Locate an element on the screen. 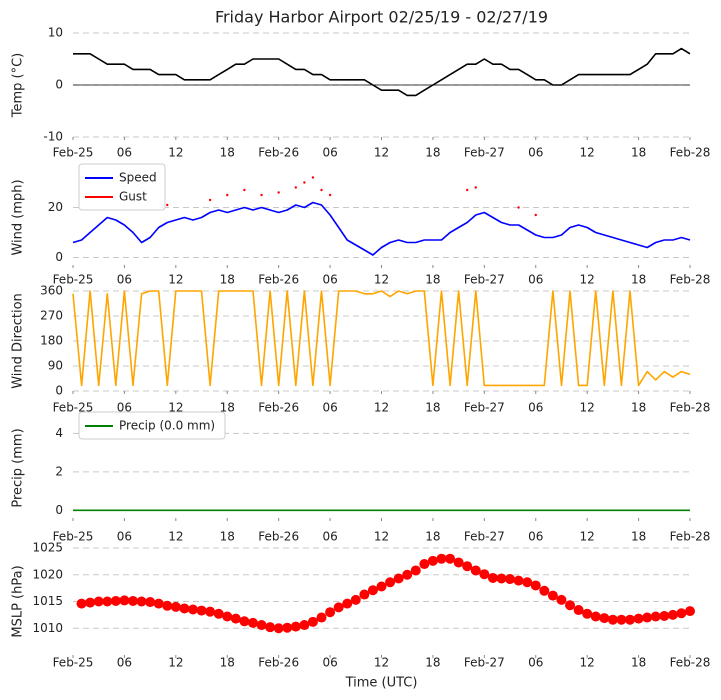 The height and width of the screenshot is (700, 721). y-tick-label: 1020 is located at coordinates (47, 574).